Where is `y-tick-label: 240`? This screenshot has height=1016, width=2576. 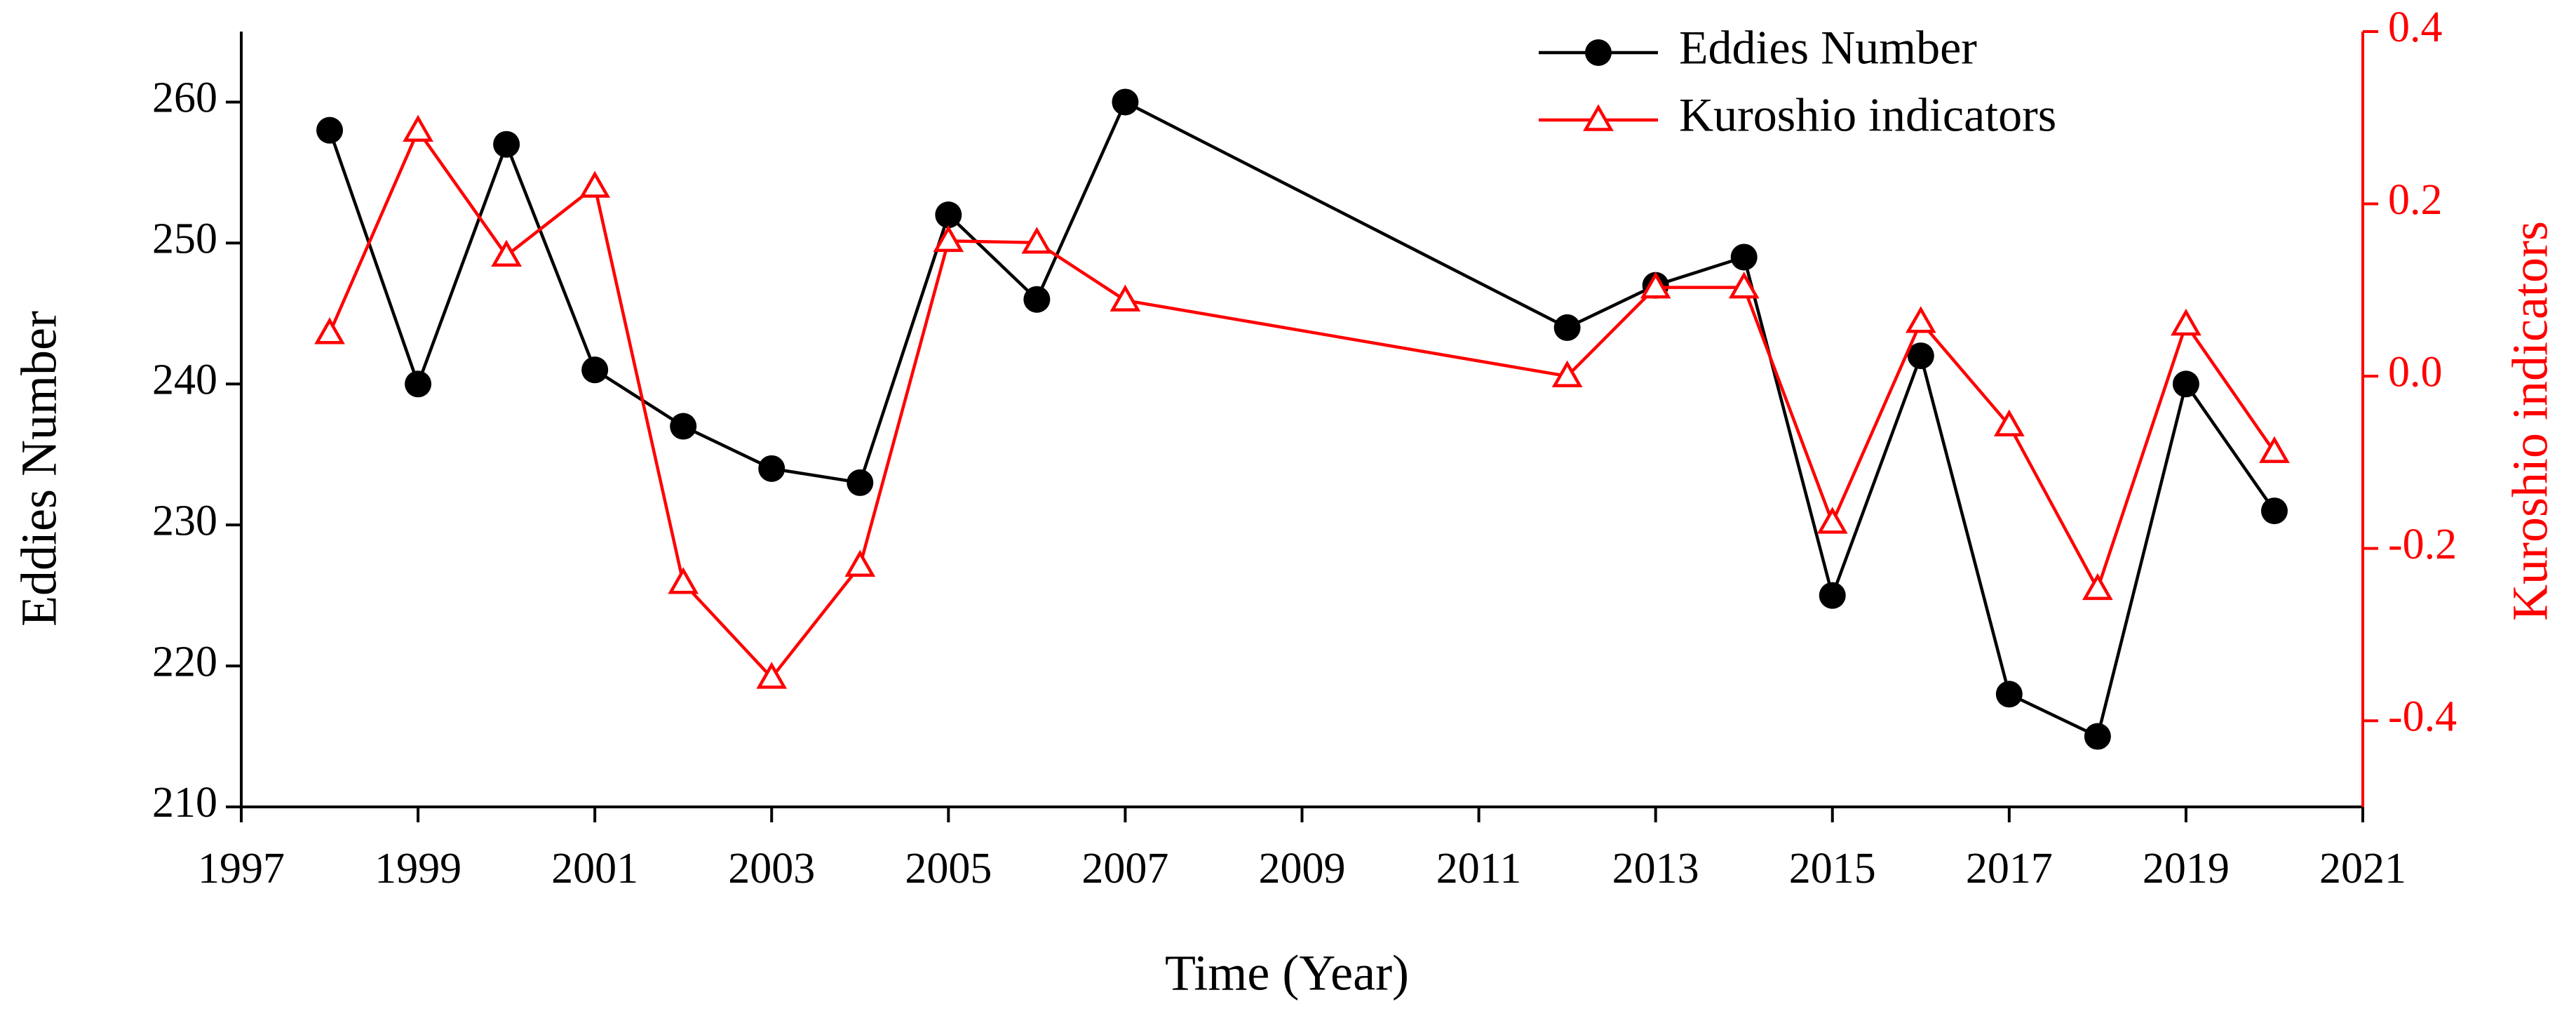 y-tick-label: 240 is located at coordinates (184, 380).